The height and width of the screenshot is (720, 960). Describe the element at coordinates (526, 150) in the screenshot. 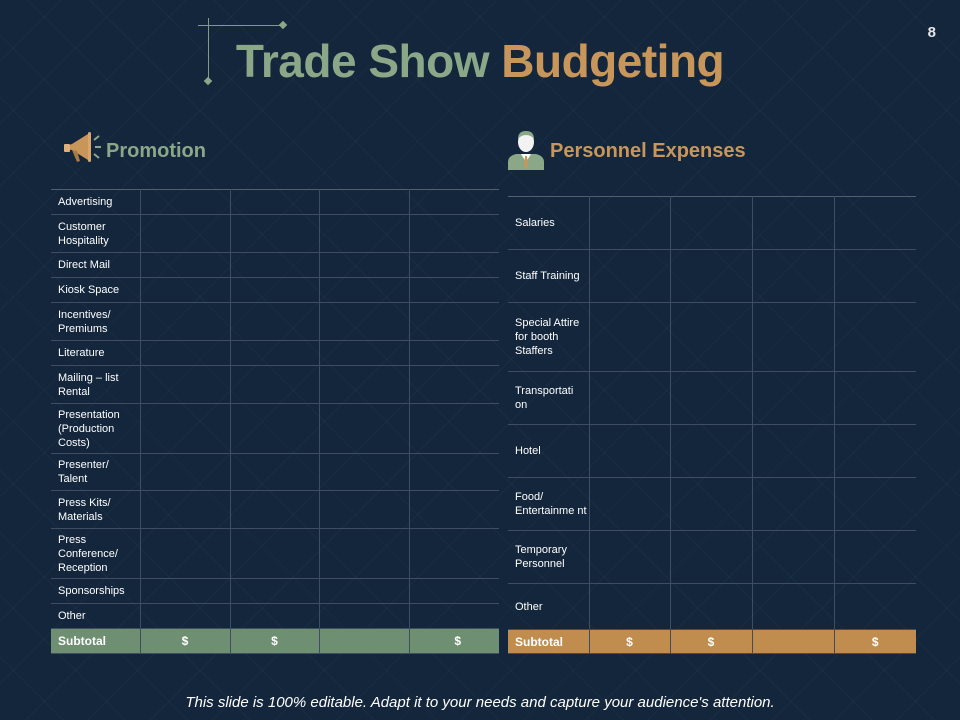

I see `person-icon` at that location.